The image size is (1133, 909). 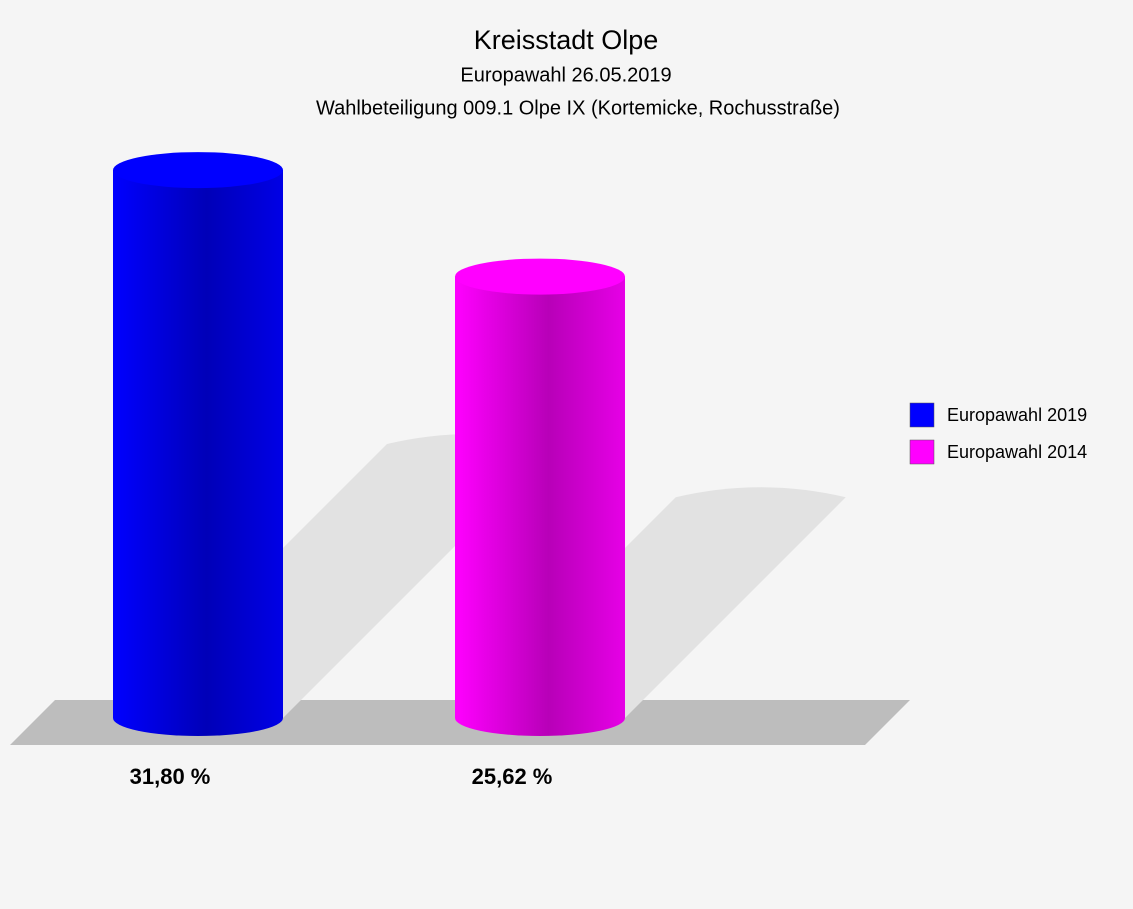 What do you see at coordinates (1017, 415) in the screenshot?
I see `legend-label: Europawahl 2019` at bounding box center [1017, 415].